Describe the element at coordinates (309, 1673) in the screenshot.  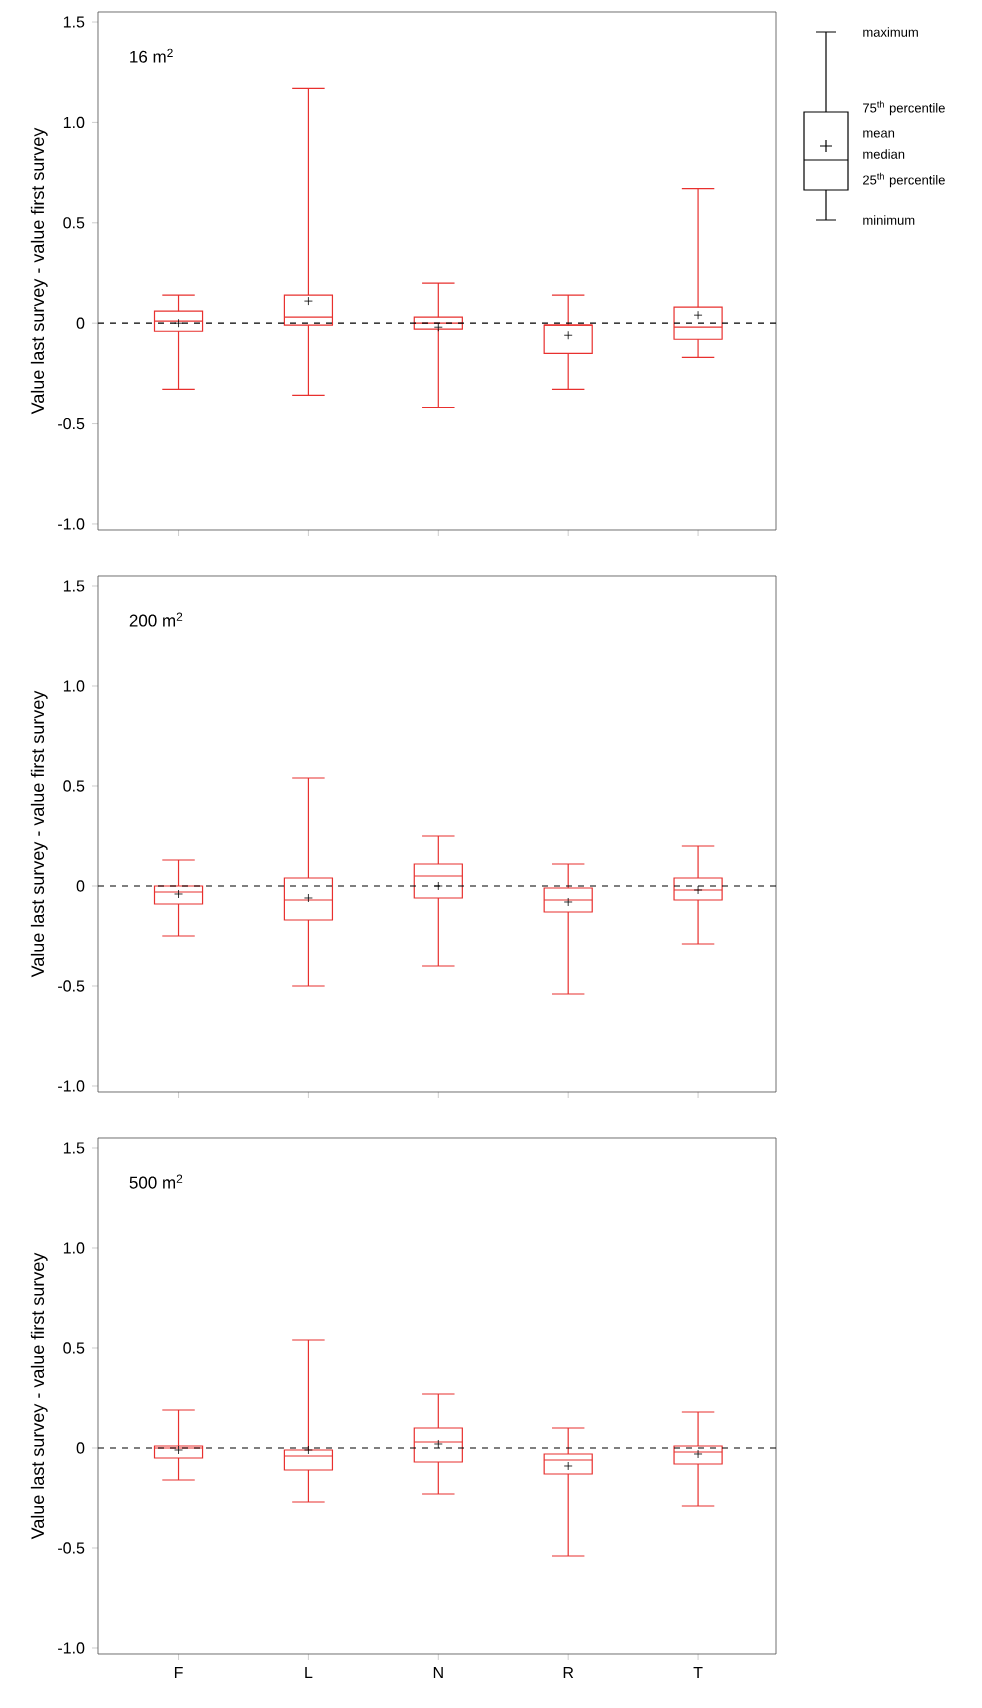
I see `x-tick-label: L` at that location.